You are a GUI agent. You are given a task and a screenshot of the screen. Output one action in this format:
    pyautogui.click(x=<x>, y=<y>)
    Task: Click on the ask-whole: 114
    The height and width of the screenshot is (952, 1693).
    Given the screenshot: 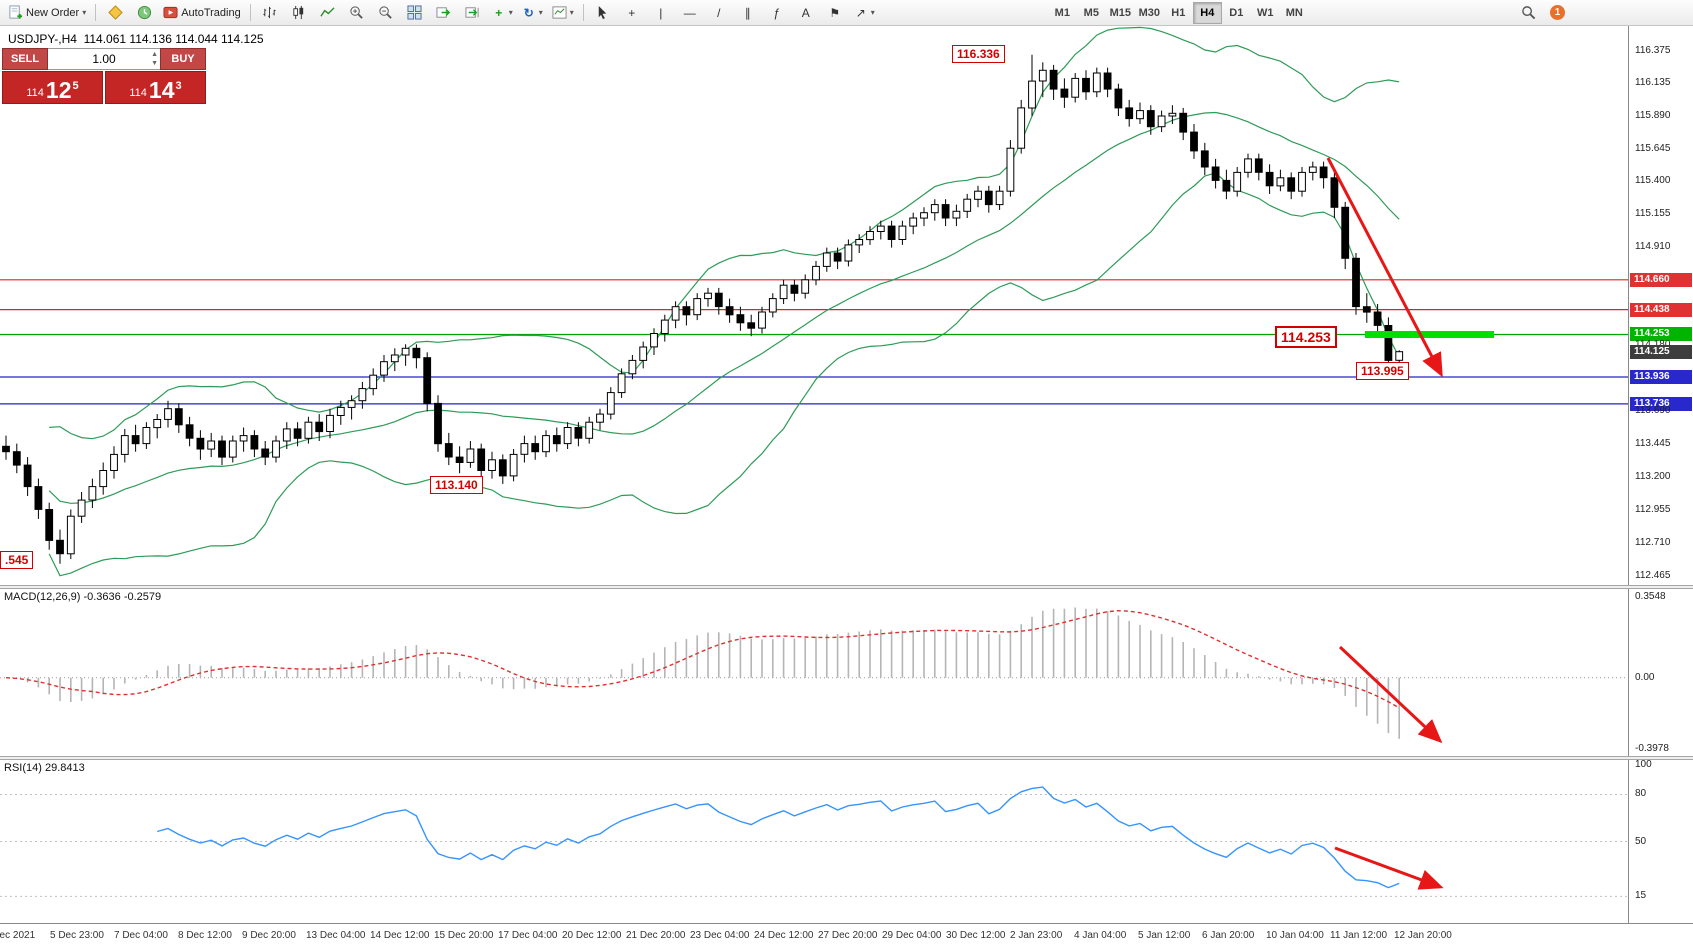 What is the action you would take?
    pyautogui.click(x=138, y=93)
    